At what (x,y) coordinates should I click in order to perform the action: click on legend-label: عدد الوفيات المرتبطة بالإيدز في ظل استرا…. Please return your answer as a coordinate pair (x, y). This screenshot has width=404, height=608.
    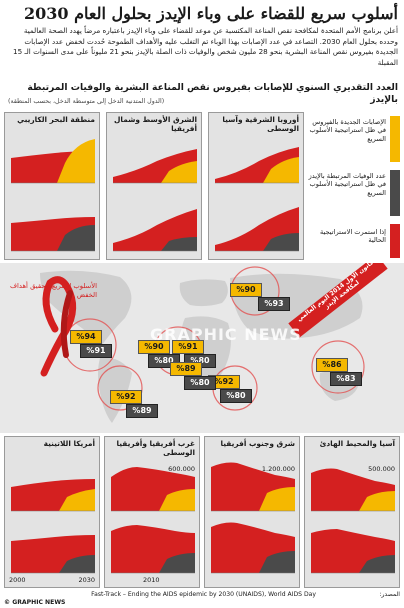
    Looking at the image, I should click on (347, 184).